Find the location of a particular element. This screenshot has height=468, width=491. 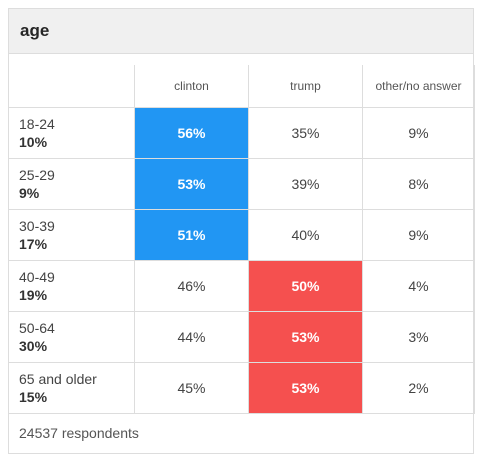

row-header: 30-39 17% is located at coordinates (71, 234).